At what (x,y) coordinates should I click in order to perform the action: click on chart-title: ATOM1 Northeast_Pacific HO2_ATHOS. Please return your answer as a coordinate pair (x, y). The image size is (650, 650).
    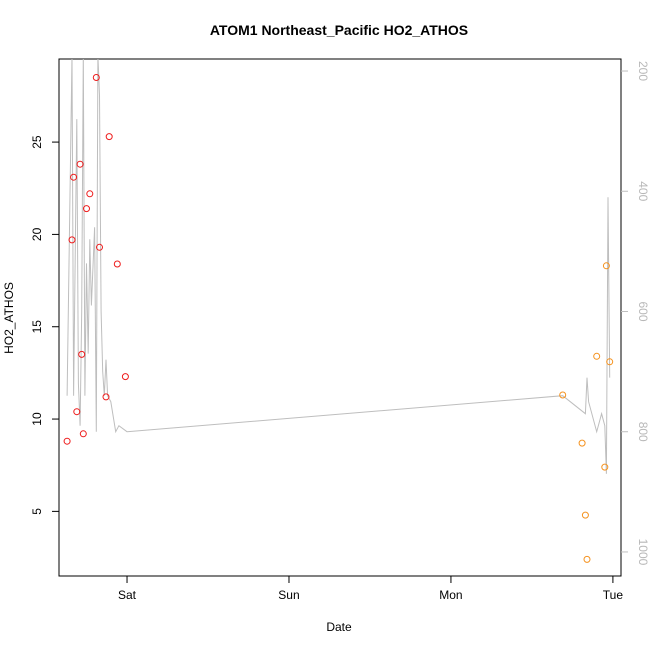
    Looking at the image, I should click on (339, 30).